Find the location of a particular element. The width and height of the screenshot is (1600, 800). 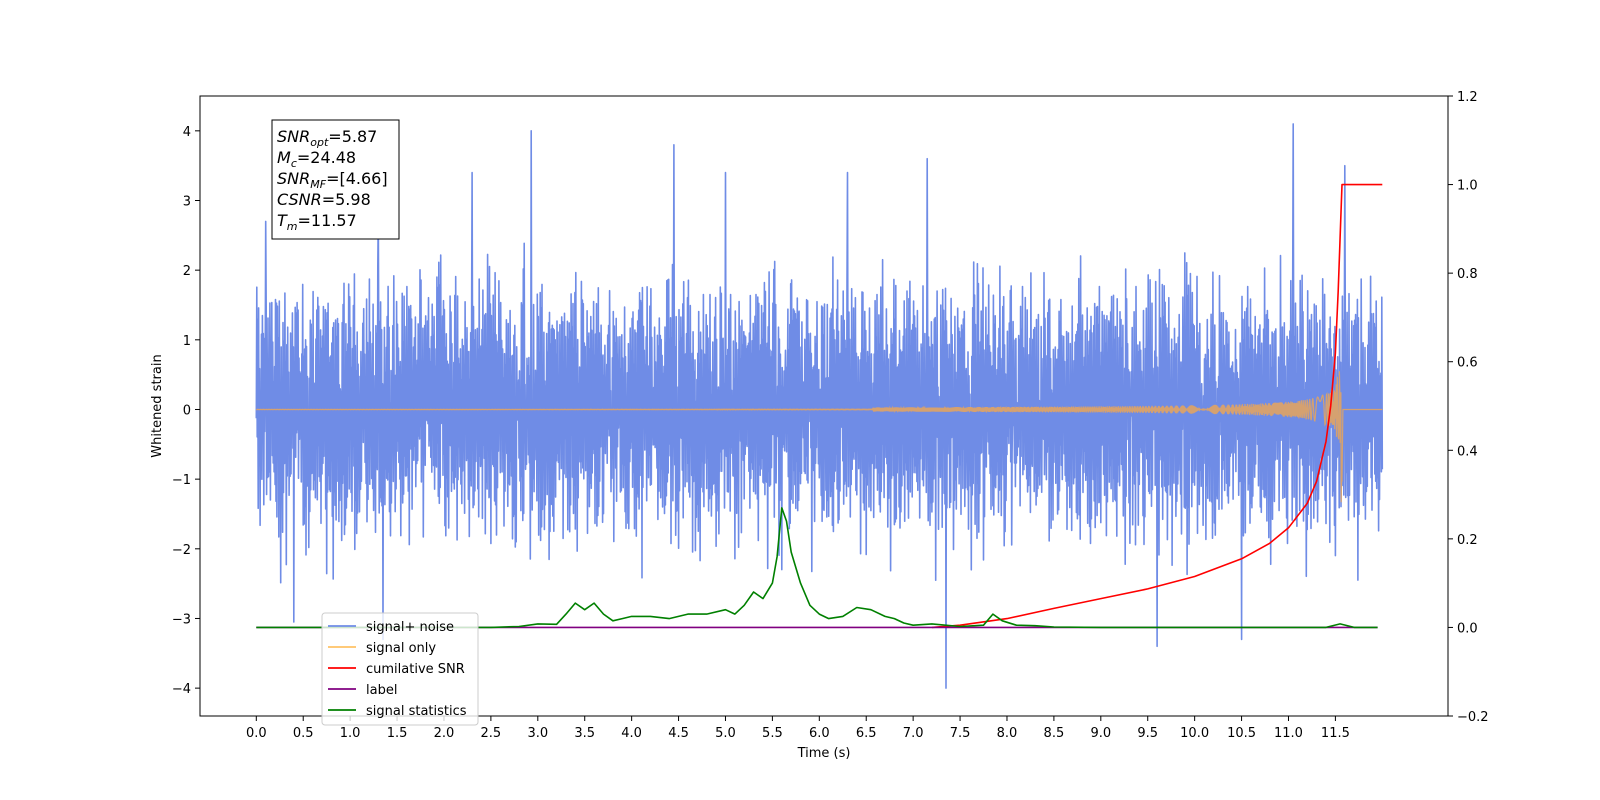

annotation-value: =11.57 is located at coordinates (327, 220).